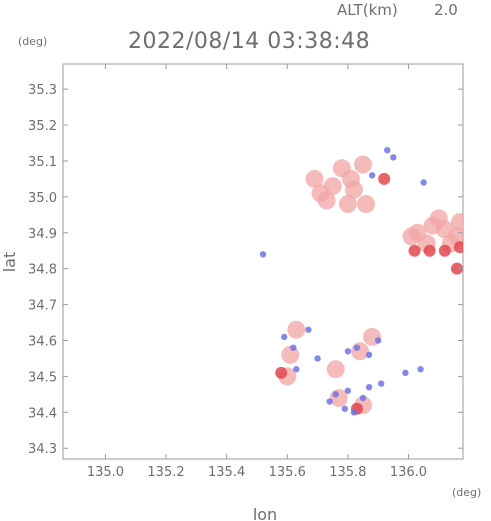  Describe the element at coordinates (42, 306) in the screenshot. I see `y-tick-label: 34.7` at that location.